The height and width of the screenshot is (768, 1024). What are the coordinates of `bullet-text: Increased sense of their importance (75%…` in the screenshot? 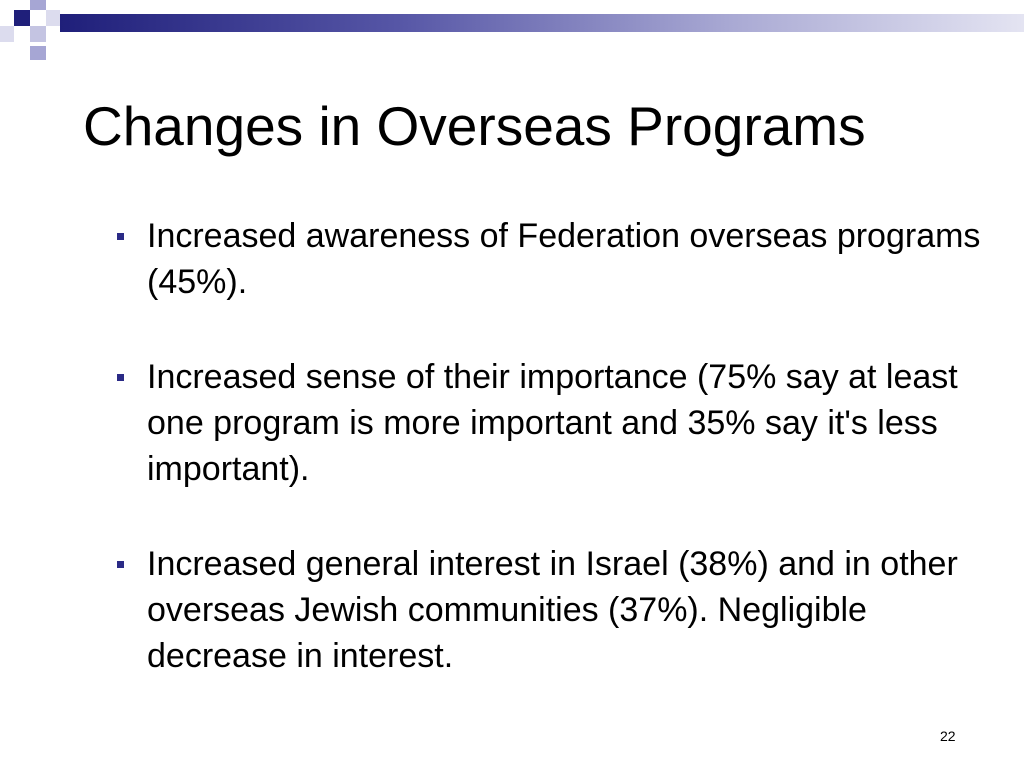 It's located at (552, 423).